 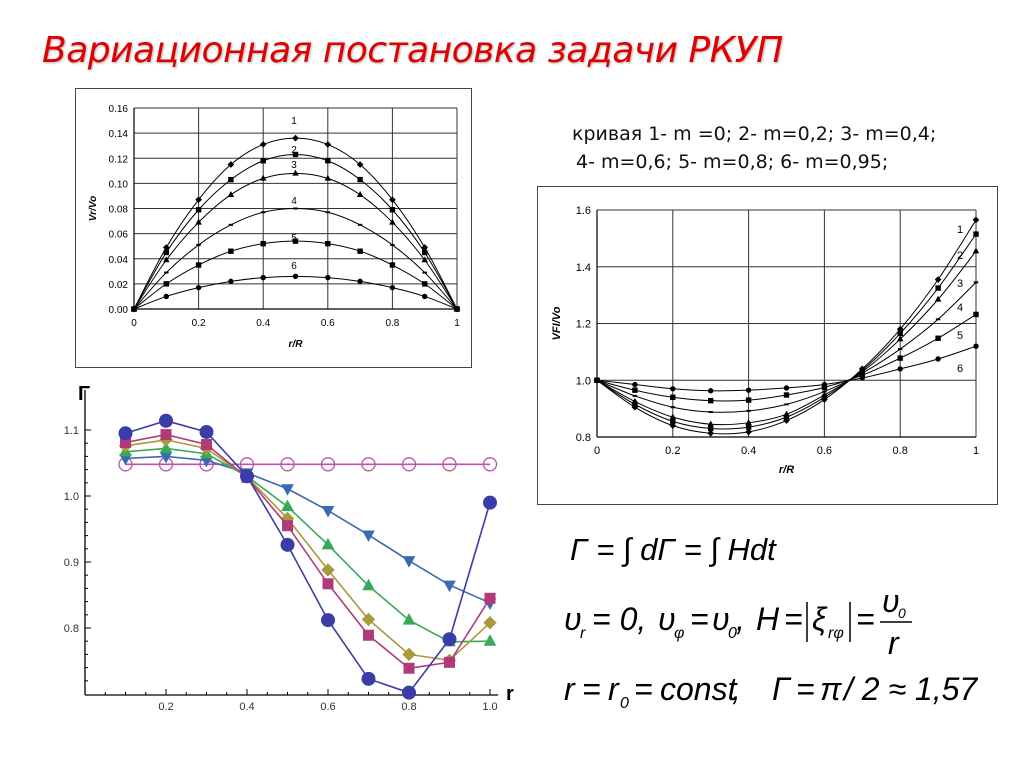 I want to click on formula-velocity-svg: υ r = 0, υ φ = υ 0 , H = ξ rφ = υ 0 r, so click(x=738, y=622).